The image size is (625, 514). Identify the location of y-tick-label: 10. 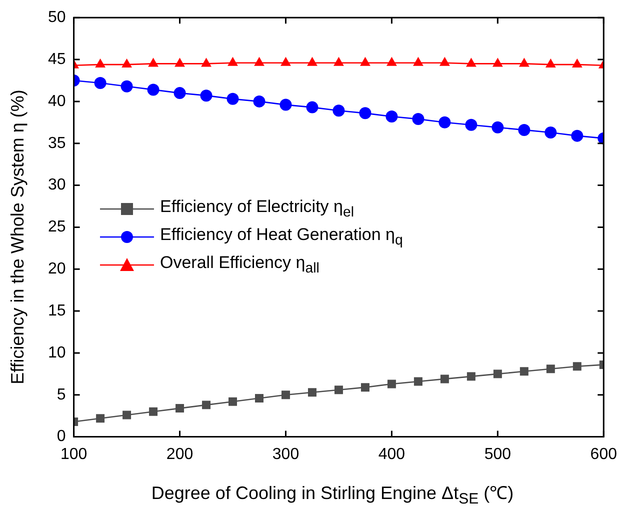
(57, 353).